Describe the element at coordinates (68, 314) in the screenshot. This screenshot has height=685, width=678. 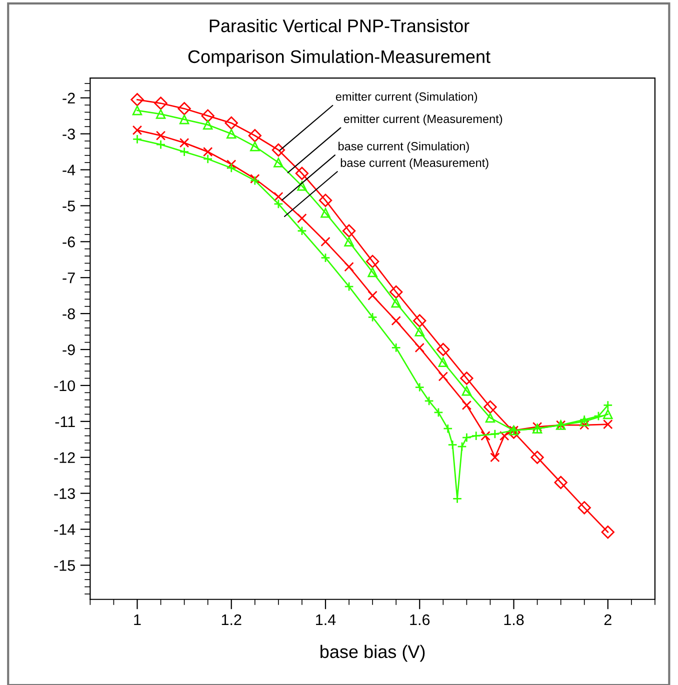
I see `y-tick-label: -8` at that location.